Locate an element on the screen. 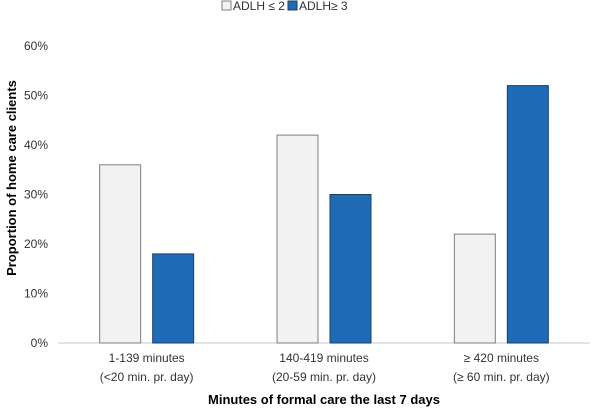 Image resolution: width=596 pixels, height=414 pixels. y-tick-label: 30% is located at coordinates (36, 195).